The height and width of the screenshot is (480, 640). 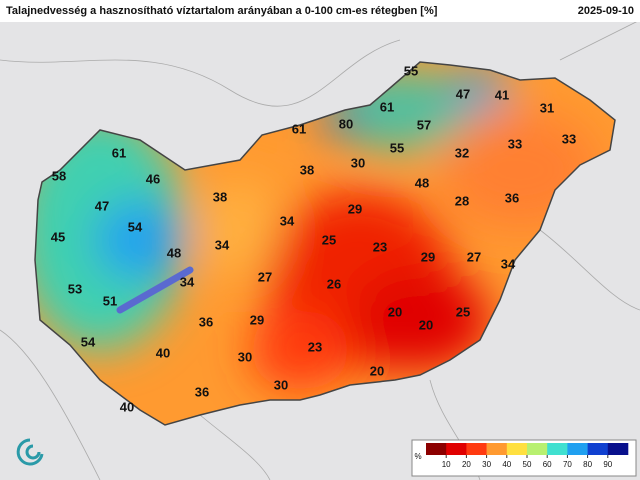 I want to click on legend-tick-label: 10, so click(x=446, y=464).